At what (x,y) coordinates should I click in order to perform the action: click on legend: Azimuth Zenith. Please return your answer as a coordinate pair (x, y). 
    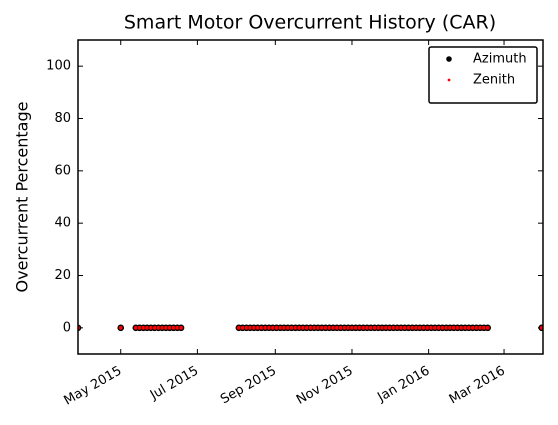
    Looking at the image, I should click on (483, 75).